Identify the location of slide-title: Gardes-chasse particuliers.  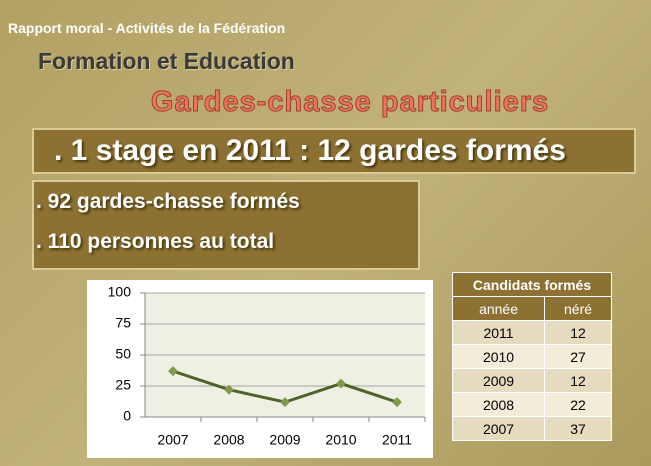
(350, 102).